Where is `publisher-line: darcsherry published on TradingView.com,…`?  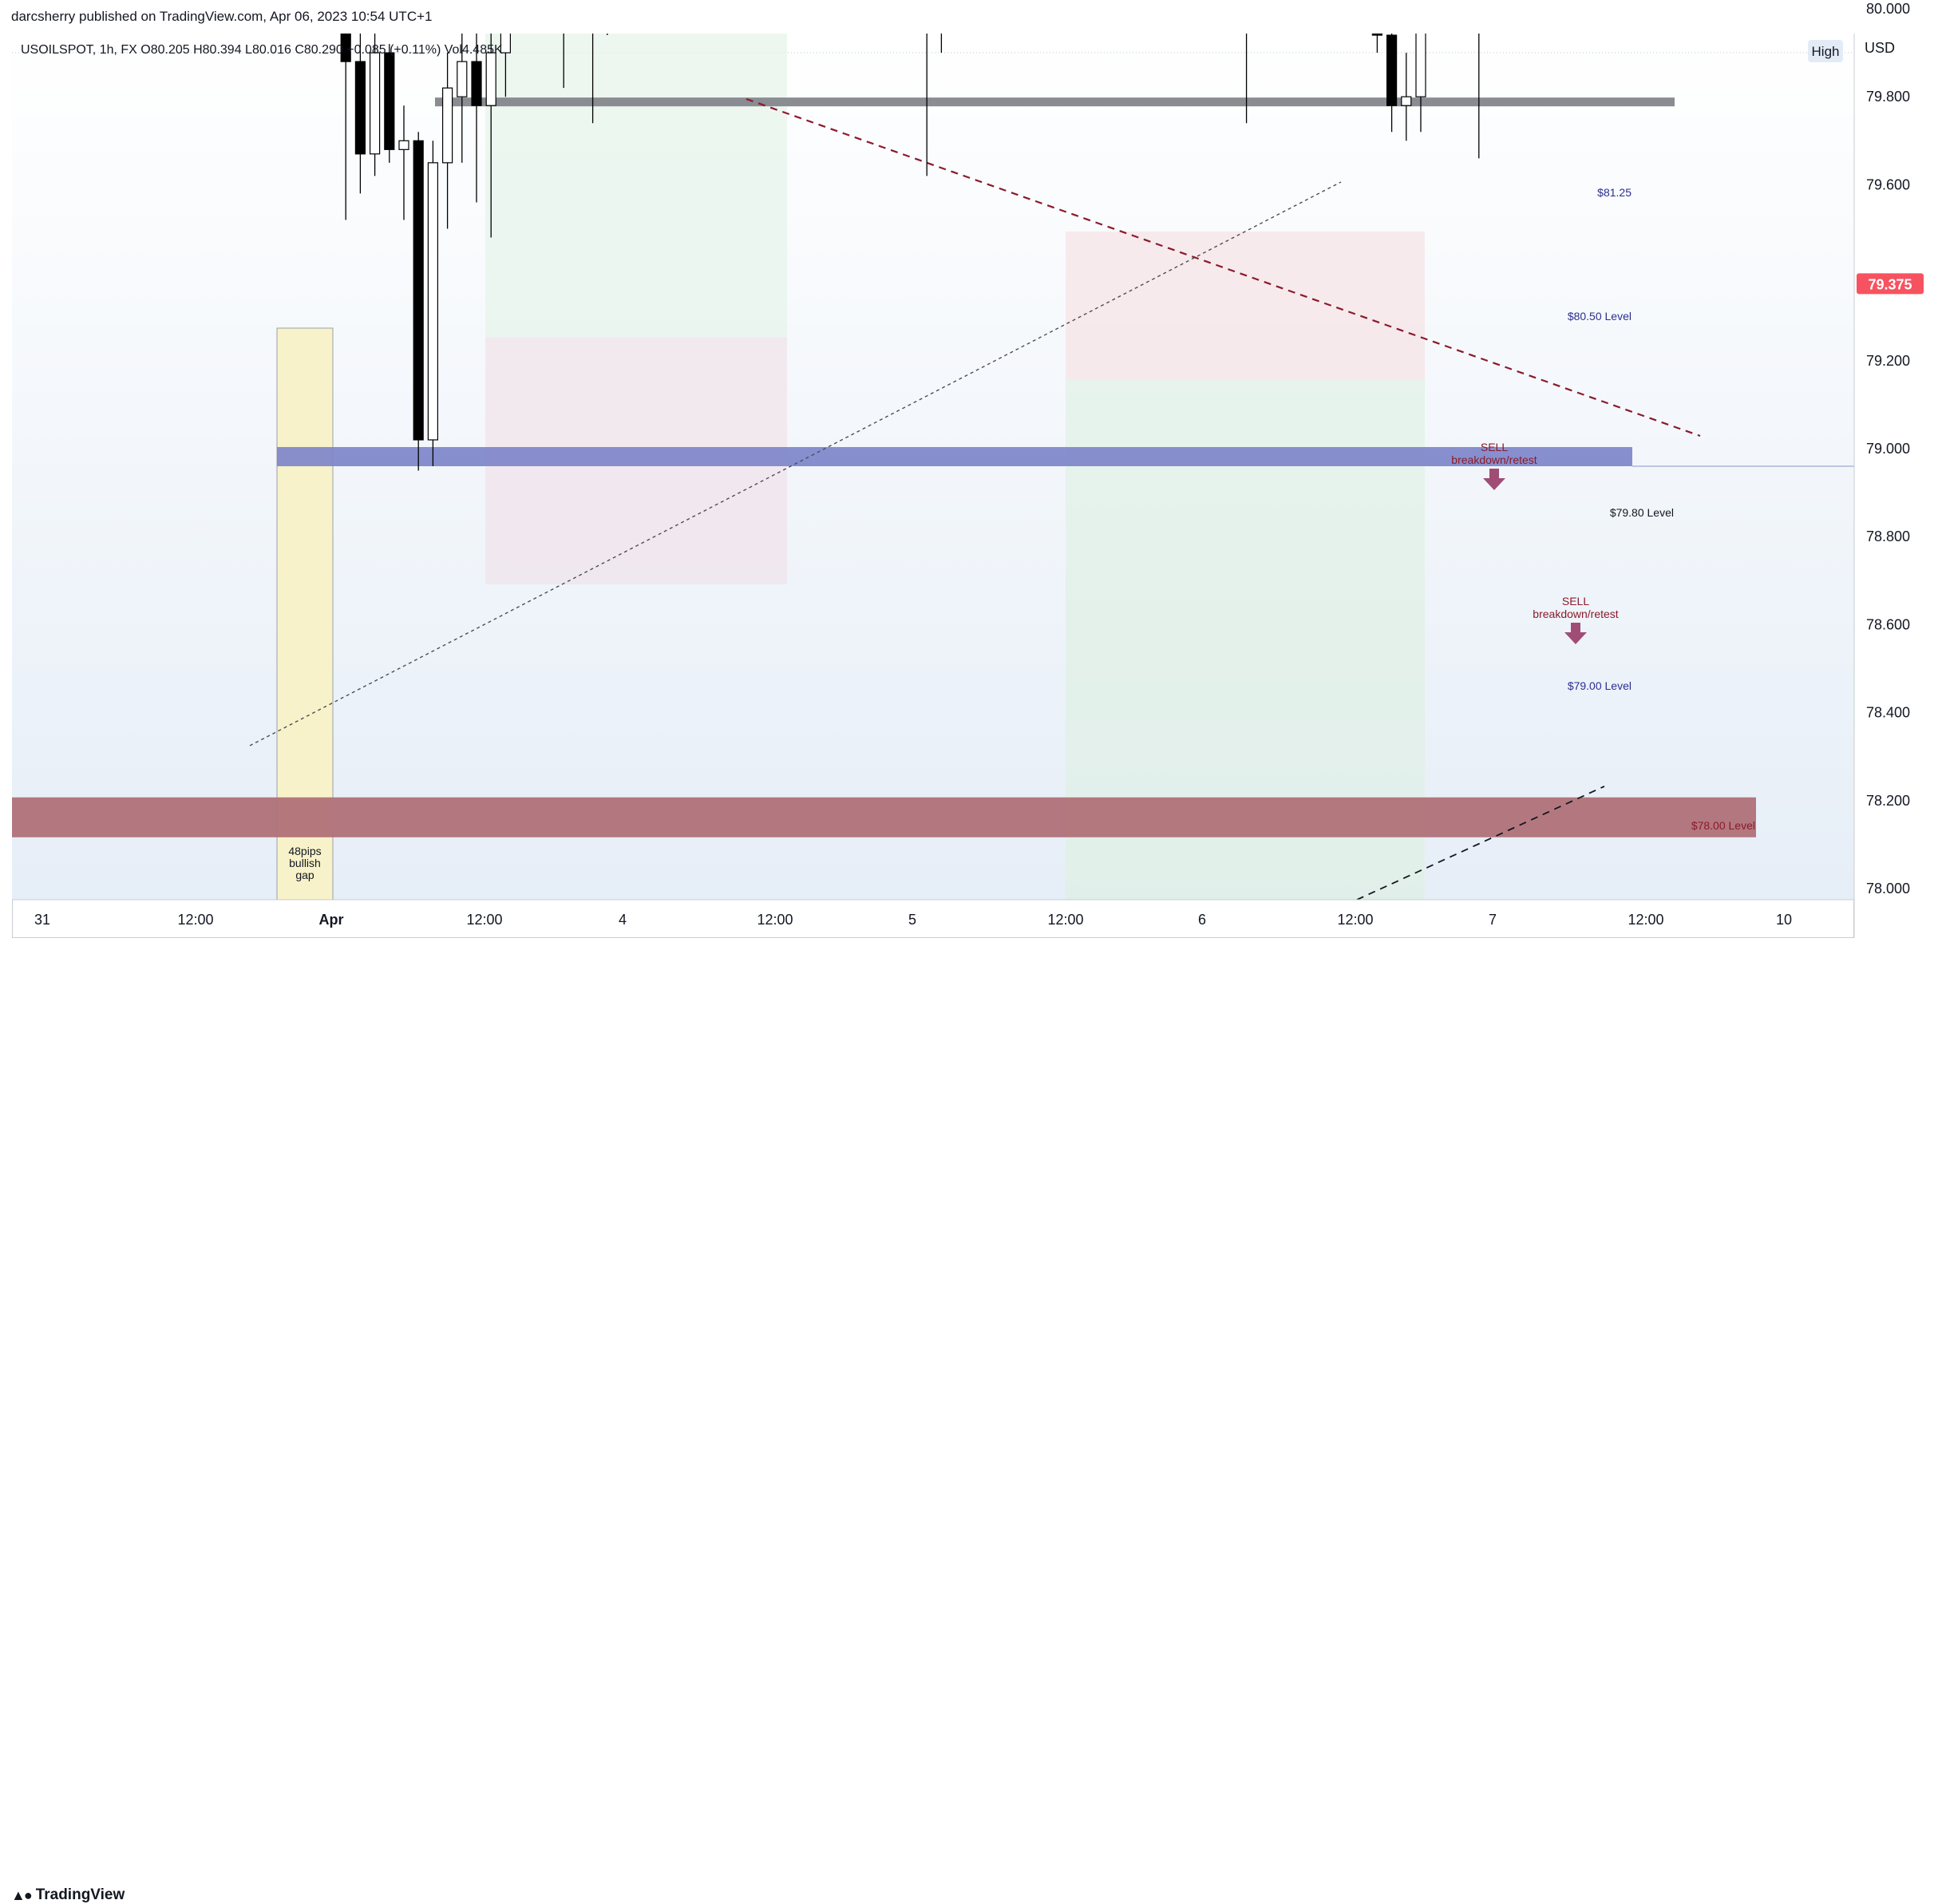 publisher-line: darcsherry published on TradingView.com,… is located at coordinates (971, 17).